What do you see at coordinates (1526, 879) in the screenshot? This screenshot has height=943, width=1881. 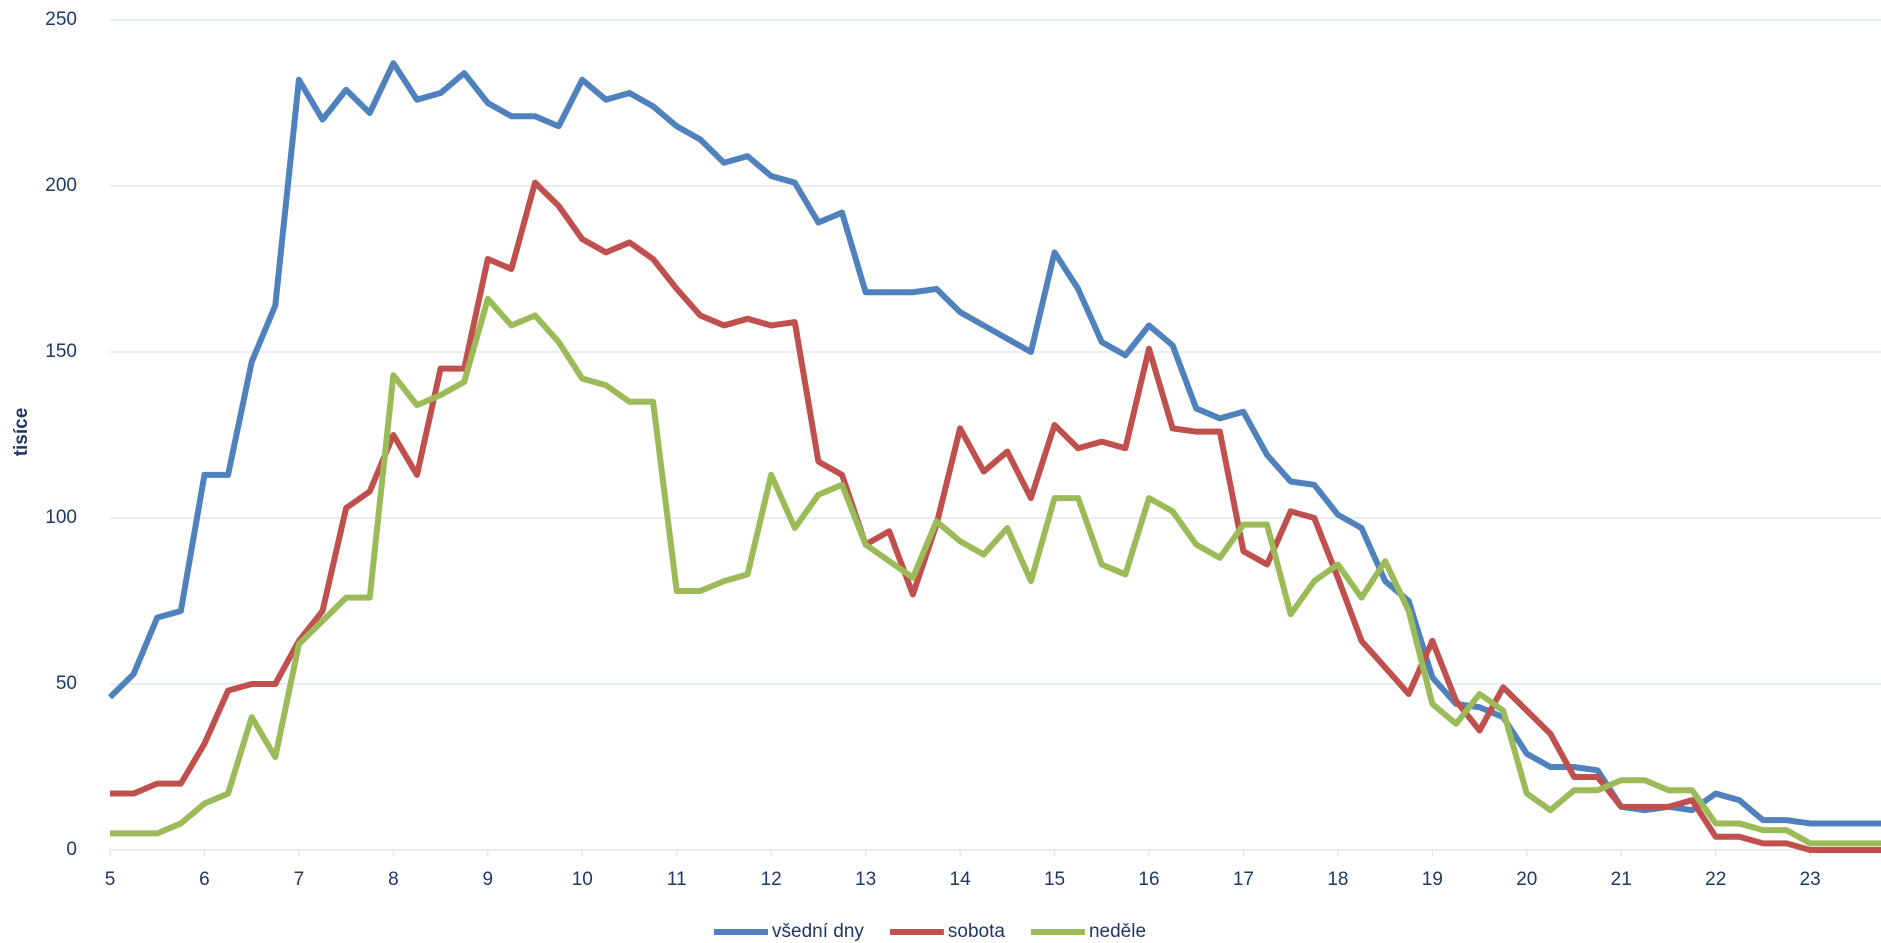 I see `x-tick-label: 20` at bounding box center [1526, 879].